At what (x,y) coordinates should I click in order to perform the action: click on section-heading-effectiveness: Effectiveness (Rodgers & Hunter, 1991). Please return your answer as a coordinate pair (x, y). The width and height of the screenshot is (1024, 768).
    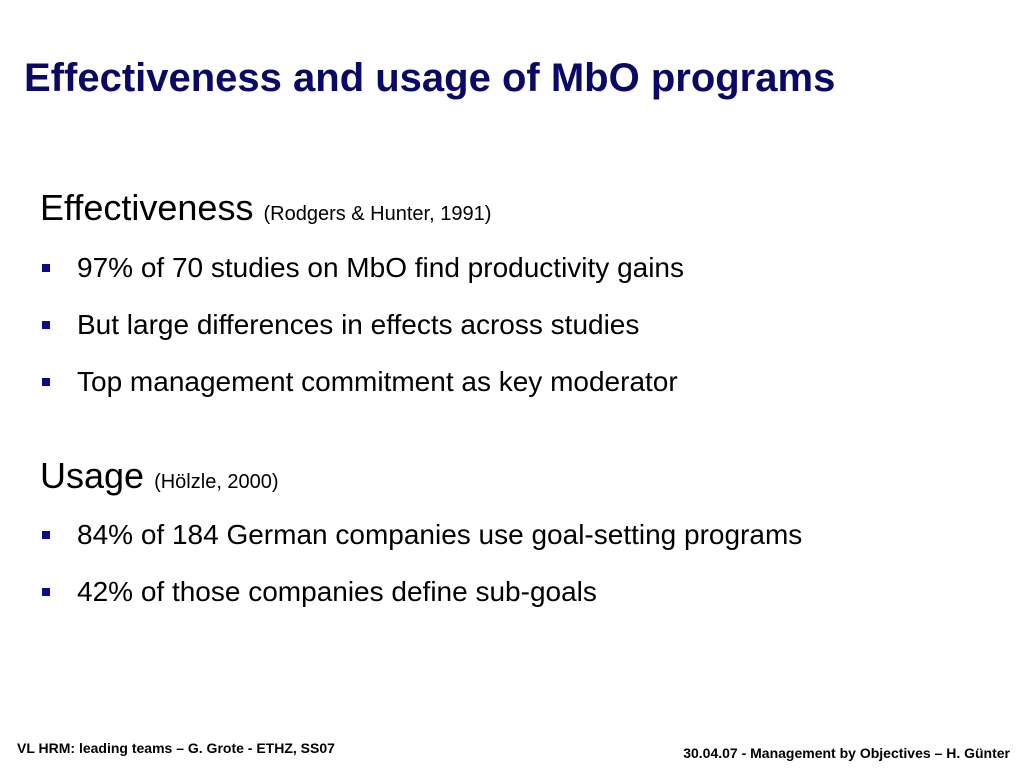
    Looking at the image, I should click on (265, 211).